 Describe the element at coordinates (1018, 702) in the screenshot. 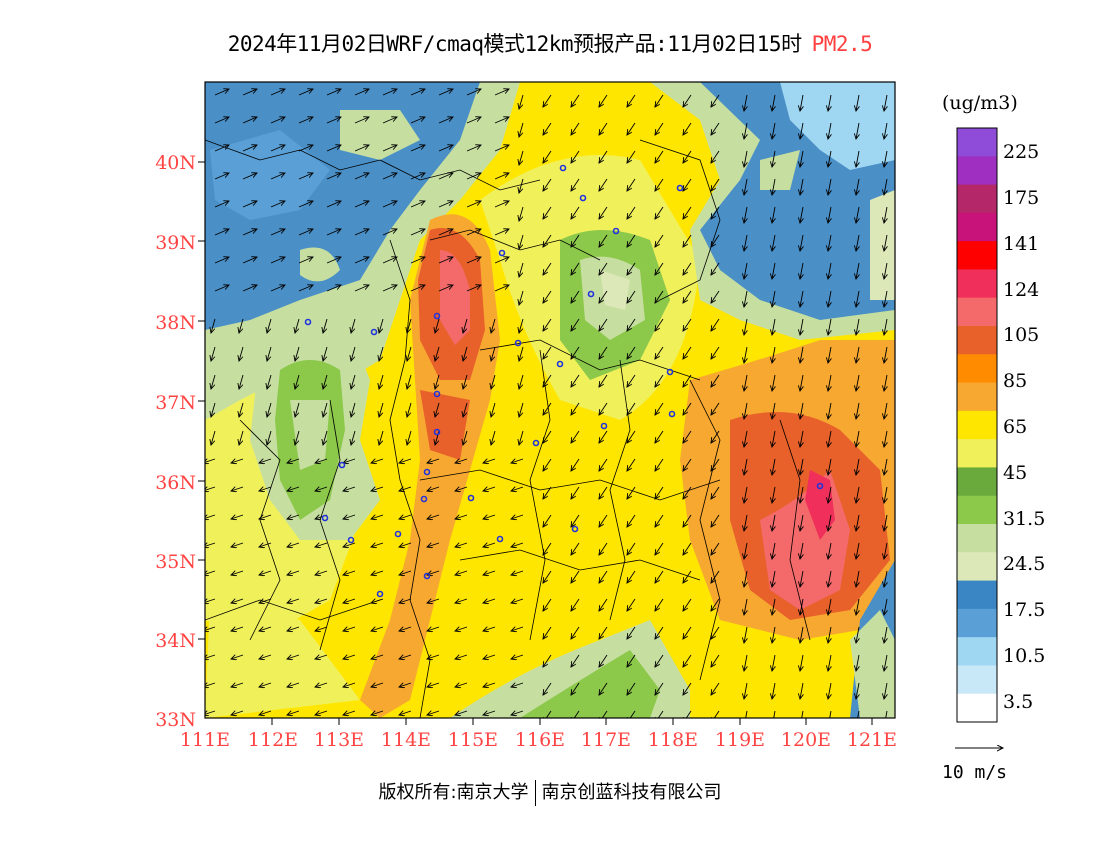

I see `colorbar-label: 3.5` at that location.